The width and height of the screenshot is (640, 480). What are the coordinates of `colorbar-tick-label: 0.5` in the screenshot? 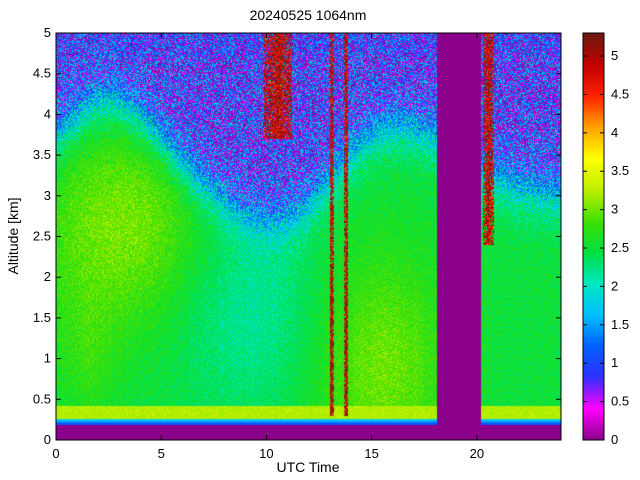 It's located at (620, 401).